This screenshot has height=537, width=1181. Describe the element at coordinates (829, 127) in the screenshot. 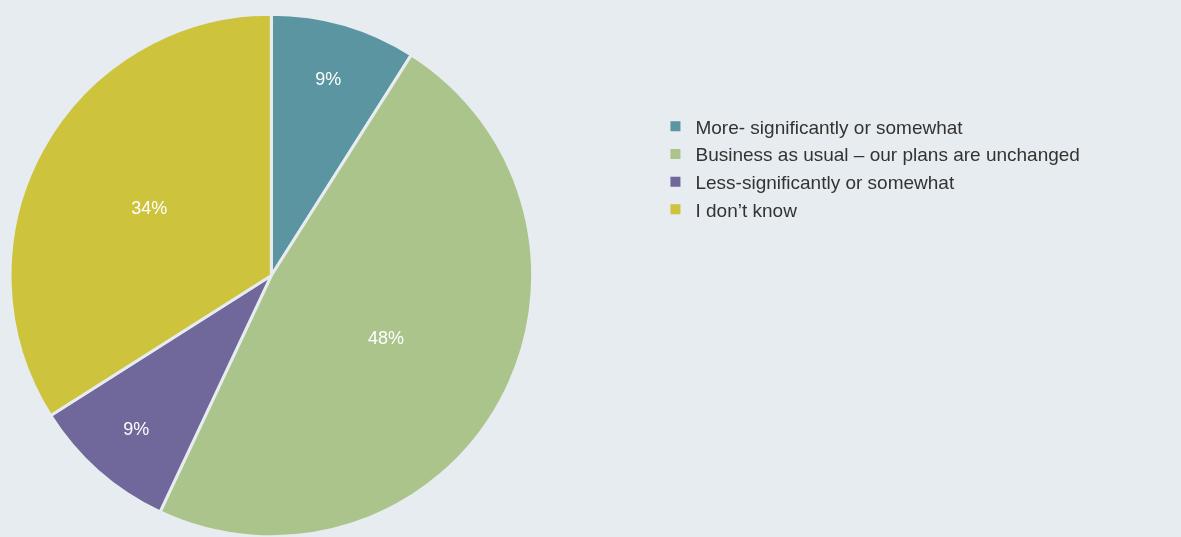

I see `legend-label: More- significantly or somewhat` at that location.